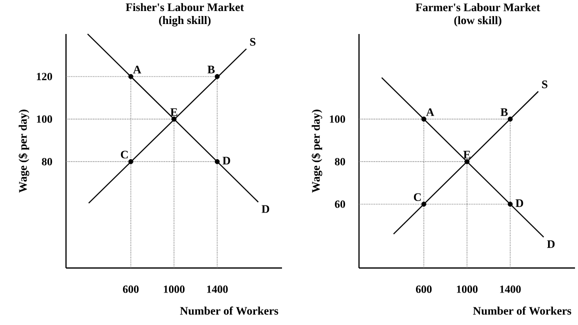 Image resolution: width=578 pixels, height=325 pixels. What do you see at coordinates (340, 204) in the screenshot?
I see `y-tick-label: 60` at bounding box center [340, 204].